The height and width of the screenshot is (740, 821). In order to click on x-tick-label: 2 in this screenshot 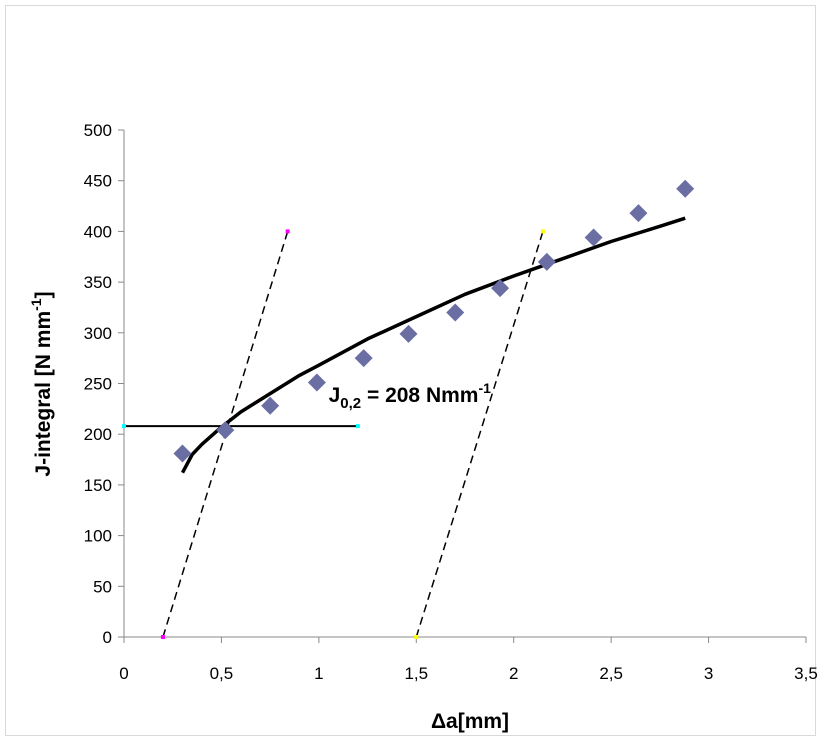, I will do `click(513, 673)`.